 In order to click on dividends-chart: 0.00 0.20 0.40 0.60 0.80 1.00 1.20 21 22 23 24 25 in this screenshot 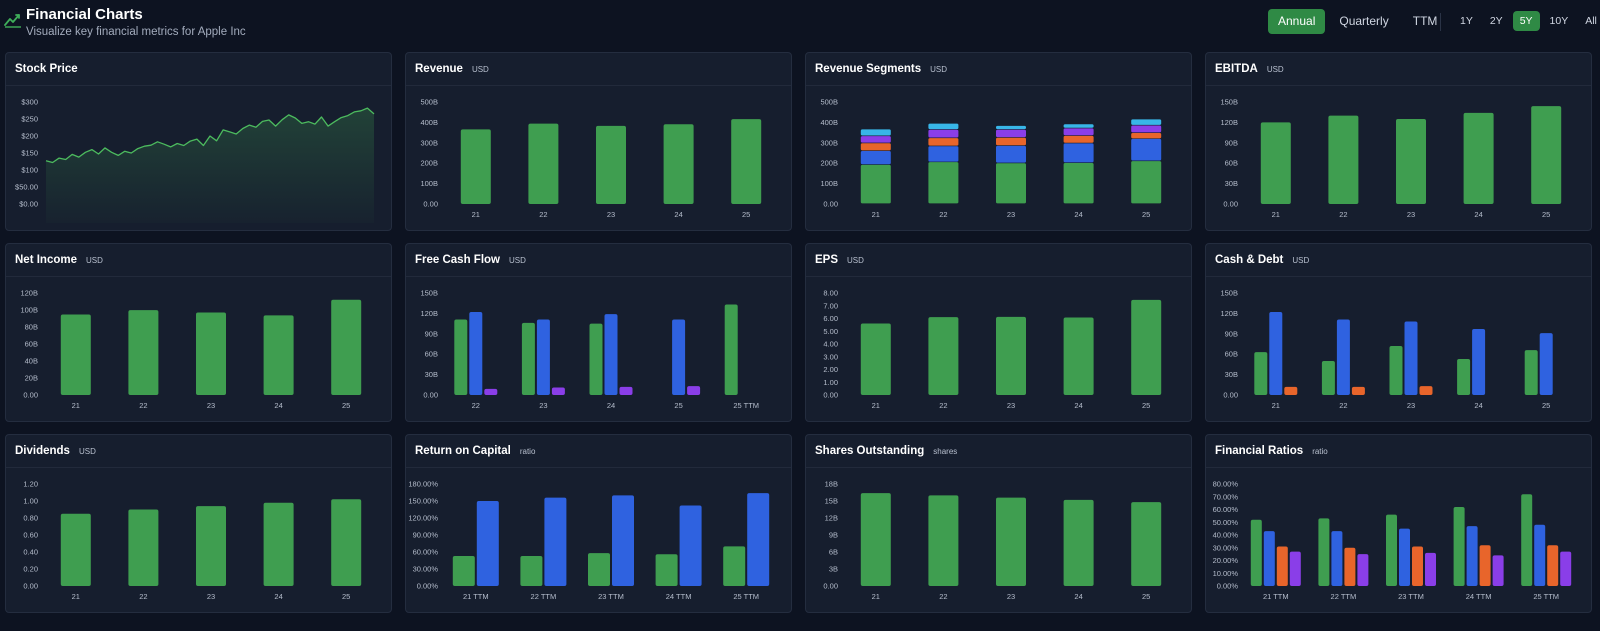, I will do `click(198, 540)`.